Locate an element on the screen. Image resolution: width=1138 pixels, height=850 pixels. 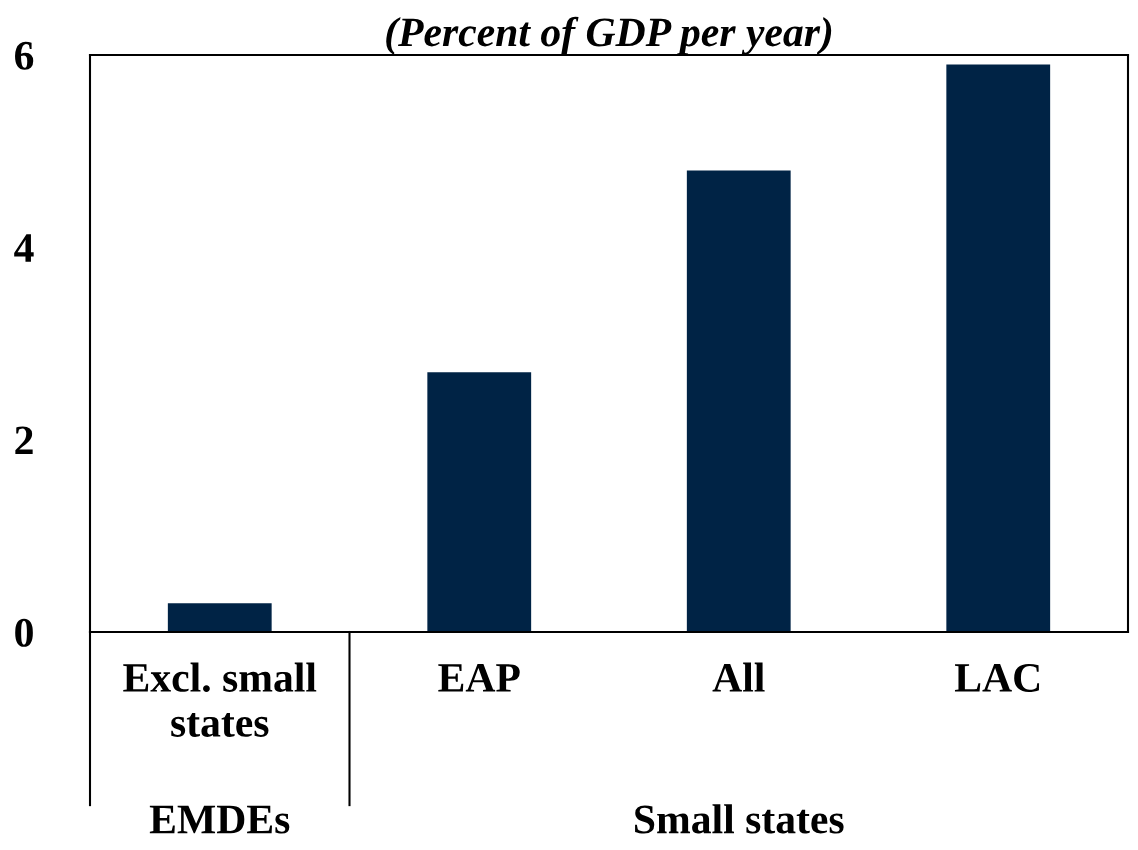
y-tick-label: 2 is located at coordinates (24, 440).